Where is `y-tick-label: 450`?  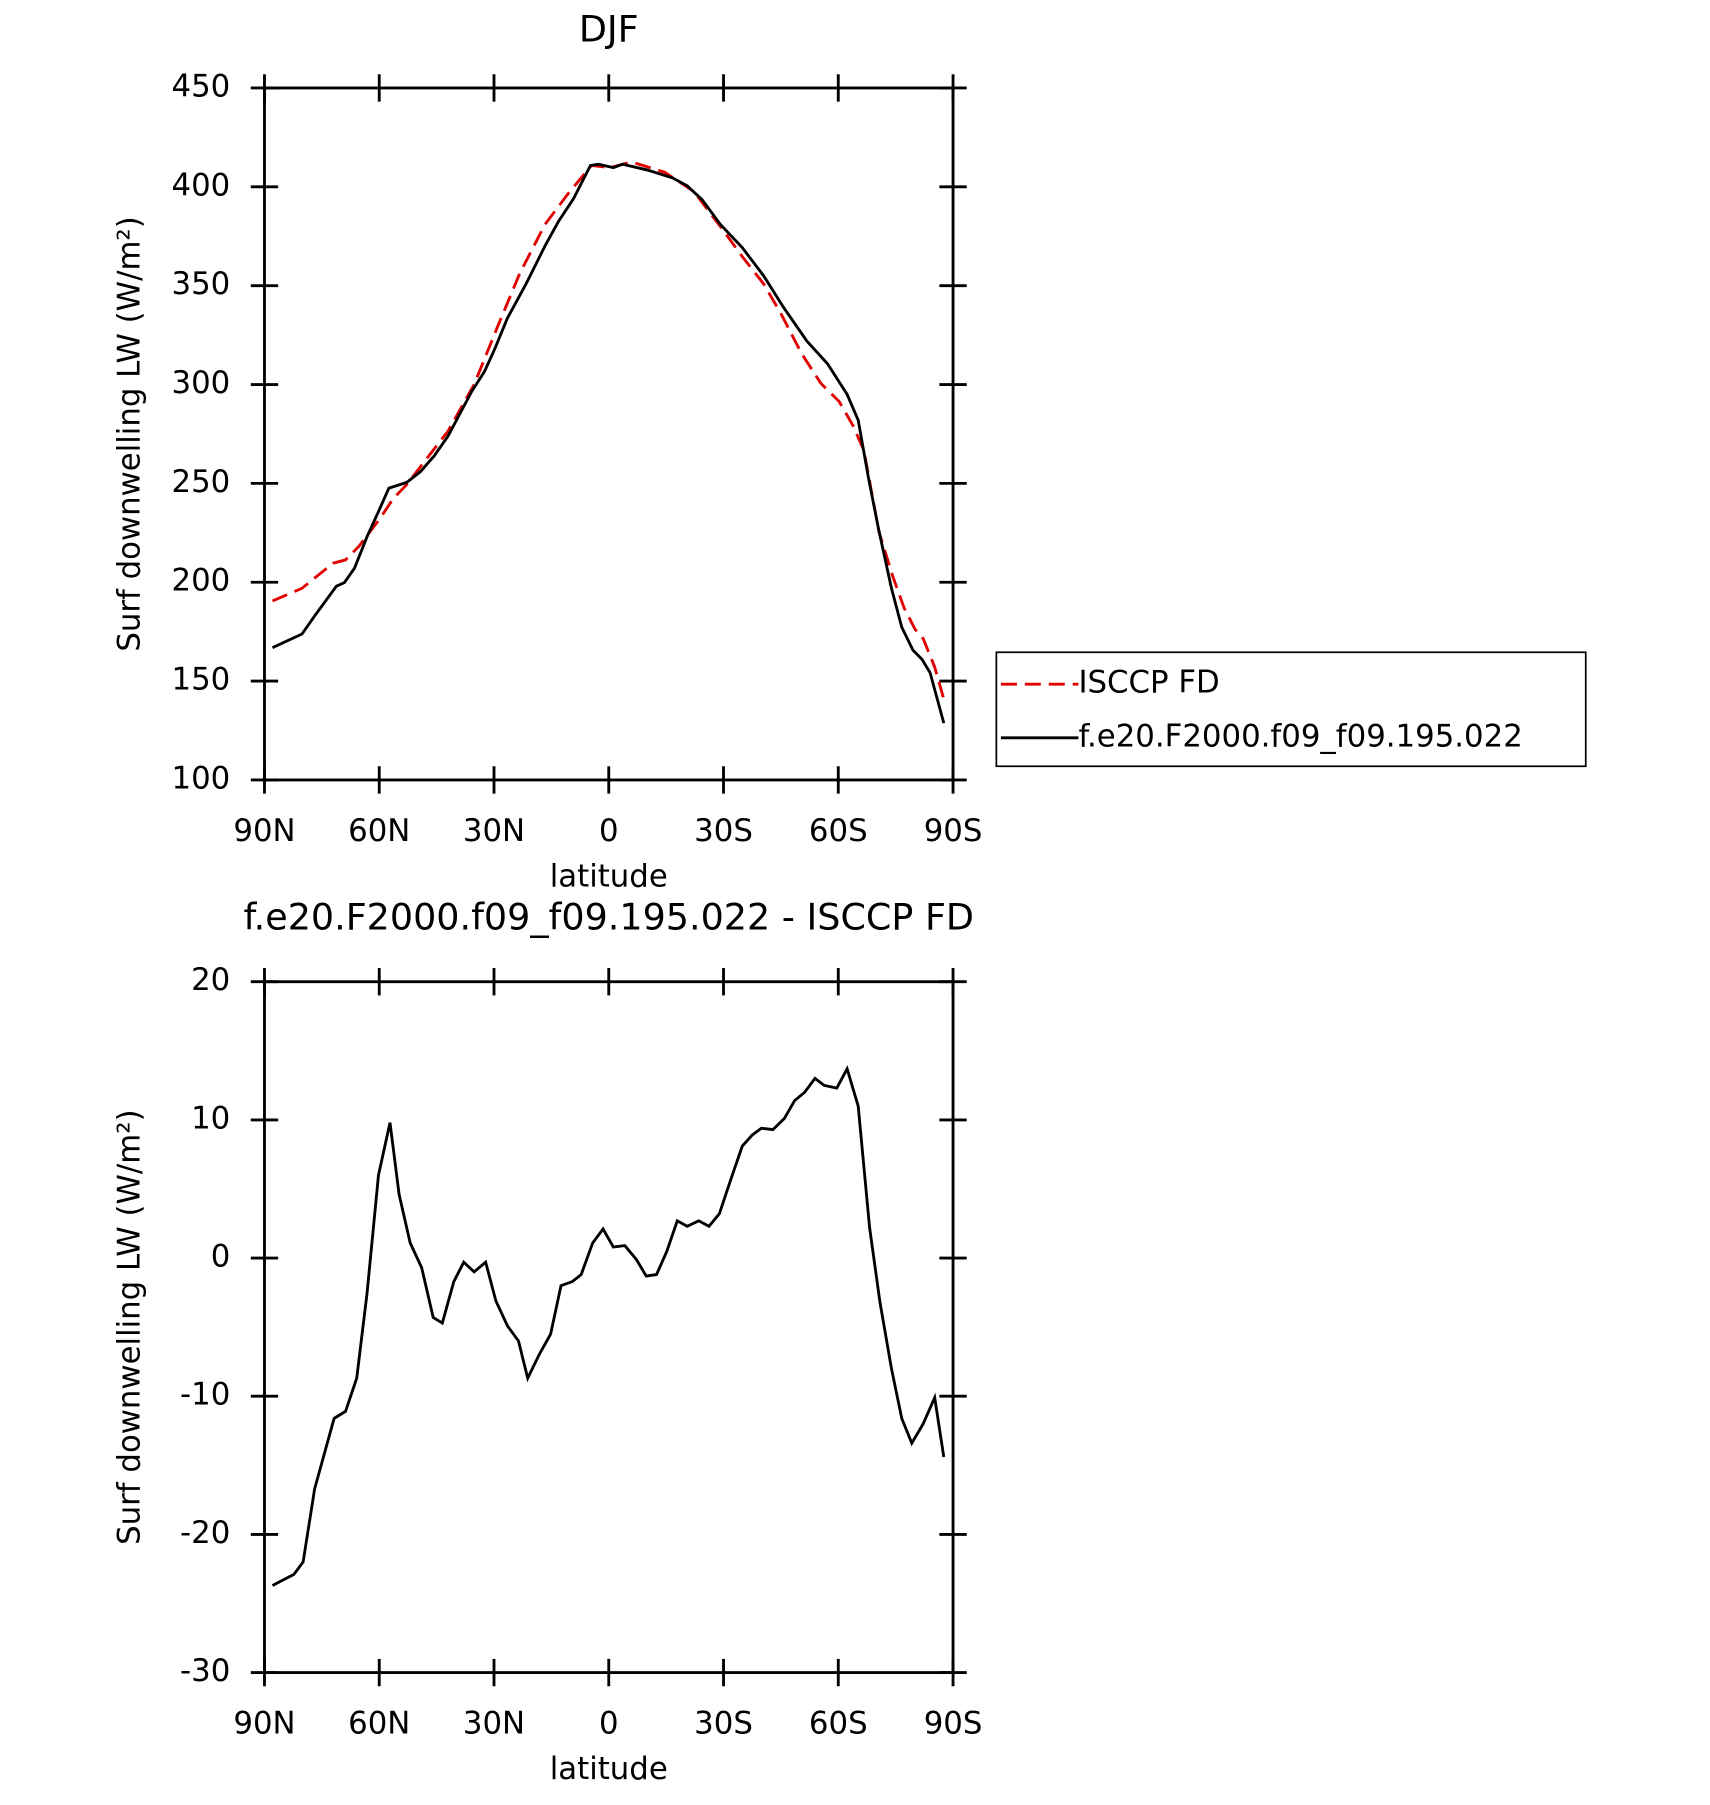 y-tick-label: 450 is located at coordinates (201, 86).